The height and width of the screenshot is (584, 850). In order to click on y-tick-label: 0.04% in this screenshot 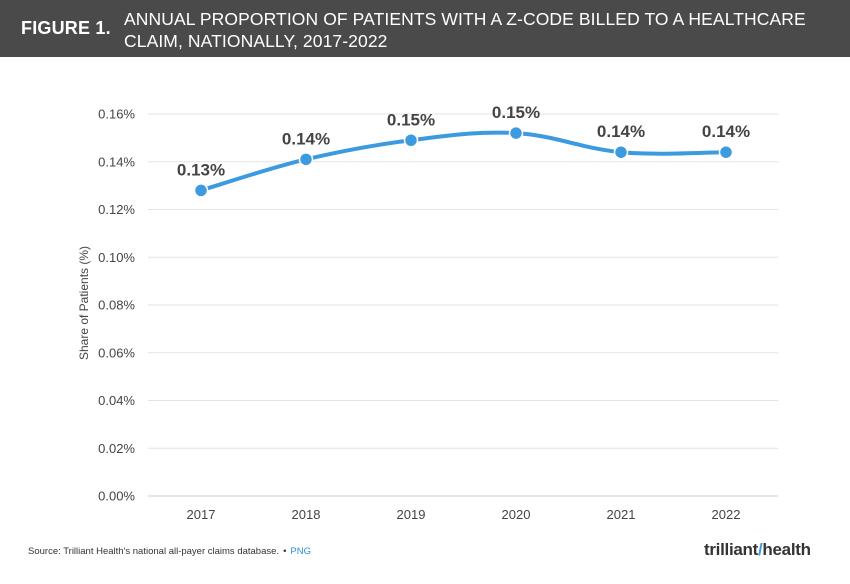, I will do `click(116, 400)`.